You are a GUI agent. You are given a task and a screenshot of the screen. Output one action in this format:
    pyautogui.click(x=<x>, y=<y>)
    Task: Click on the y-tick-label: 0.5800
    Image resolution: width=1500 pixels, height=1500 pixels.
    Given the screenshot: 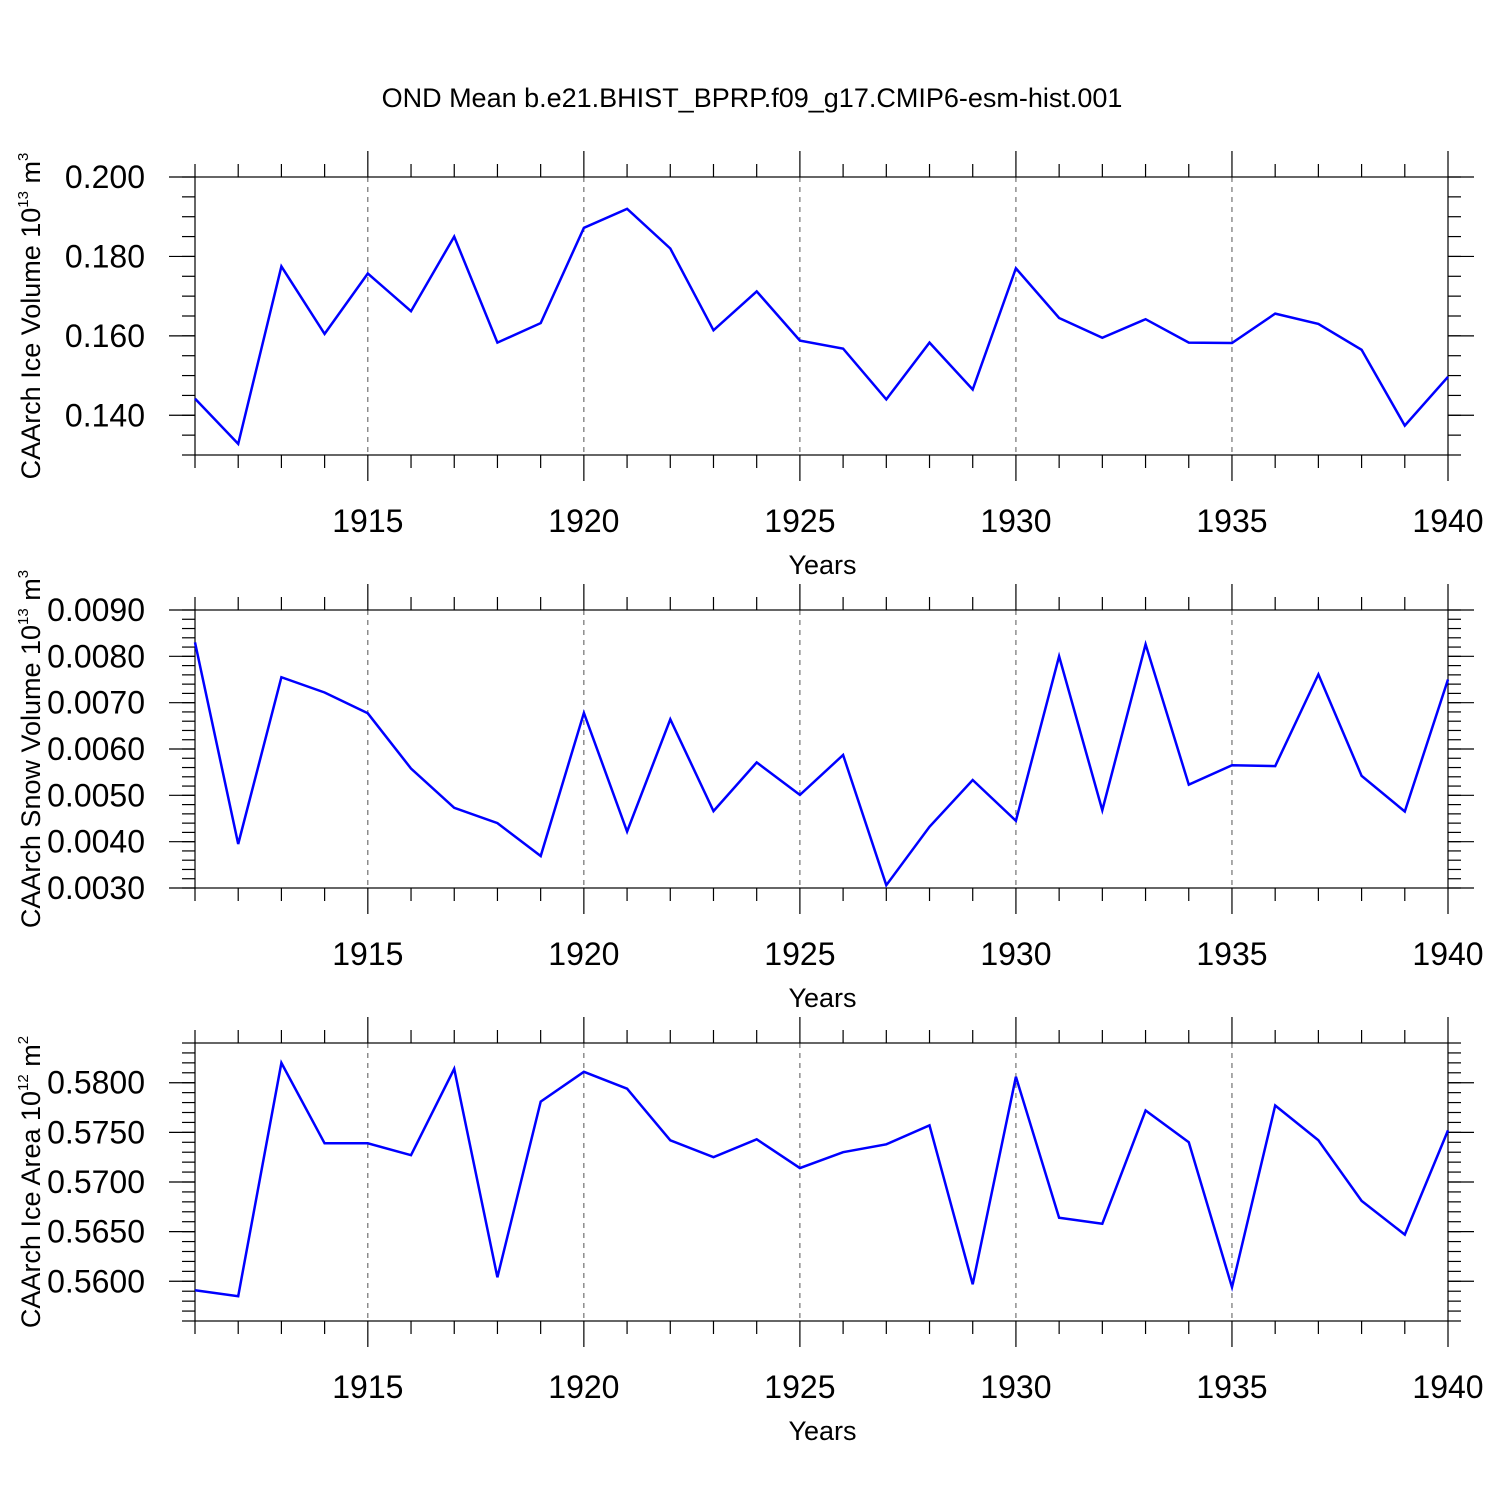 What is the action you would take?
    pyautogui.click(x=96, y=1083)
    